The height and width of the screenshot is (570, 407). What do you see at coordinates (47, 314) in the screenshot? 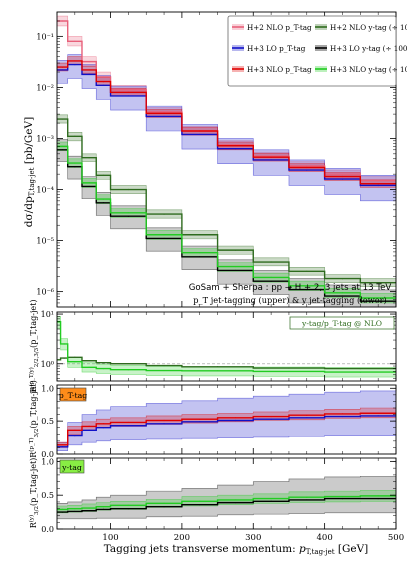
I see `ytick-label-ratio-2-1: 10¹` at bounding box center [47, 314].